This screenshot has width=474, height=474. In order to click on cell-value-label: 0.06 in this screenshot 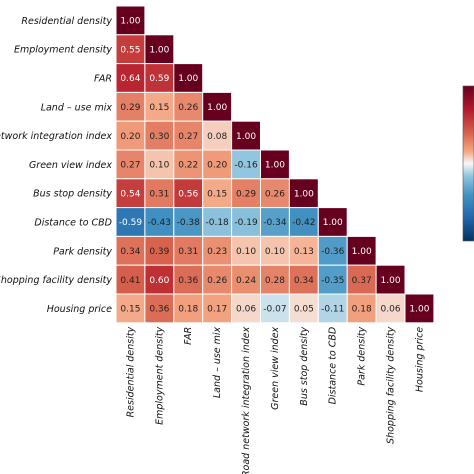, I will do `click(391, 310)`.